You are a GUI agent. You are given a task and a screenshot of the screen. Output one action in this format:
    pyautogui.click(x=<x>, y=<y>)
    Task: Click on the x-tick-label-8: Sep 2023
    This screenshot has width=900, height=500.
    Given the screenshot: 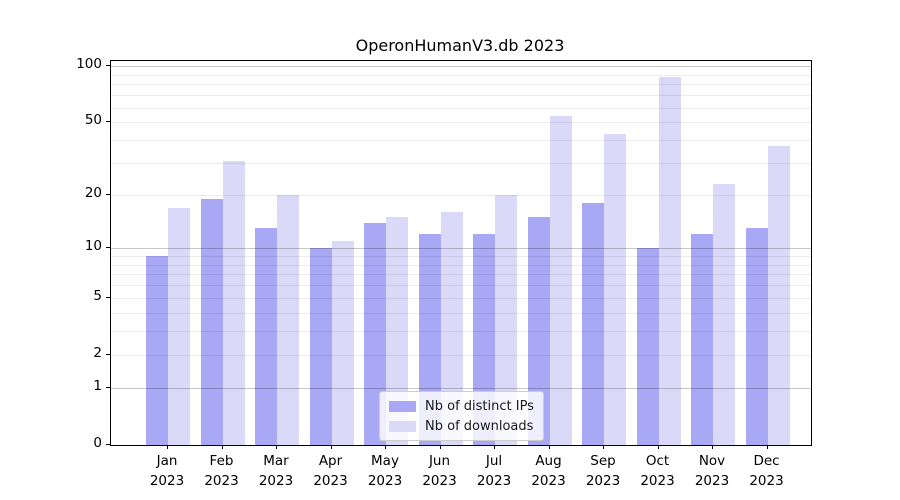 What is the action you would take?
    pyautogui.click(x=603, y=471)
    